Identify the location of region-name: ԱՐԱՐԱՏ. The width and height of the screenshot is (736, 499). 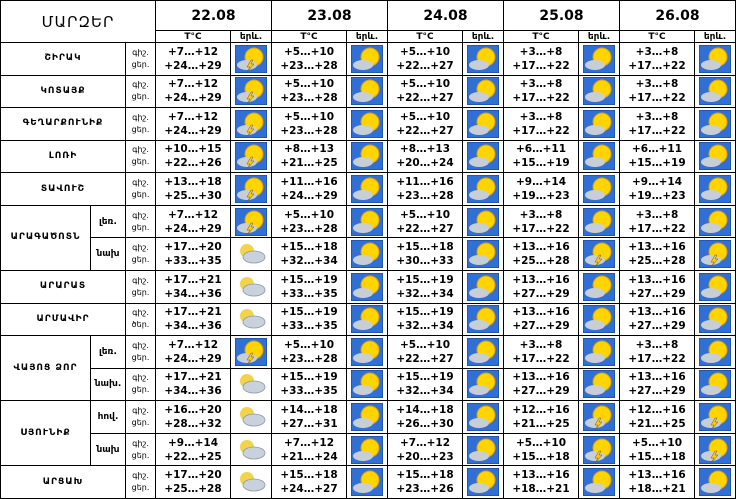
(63, 287).